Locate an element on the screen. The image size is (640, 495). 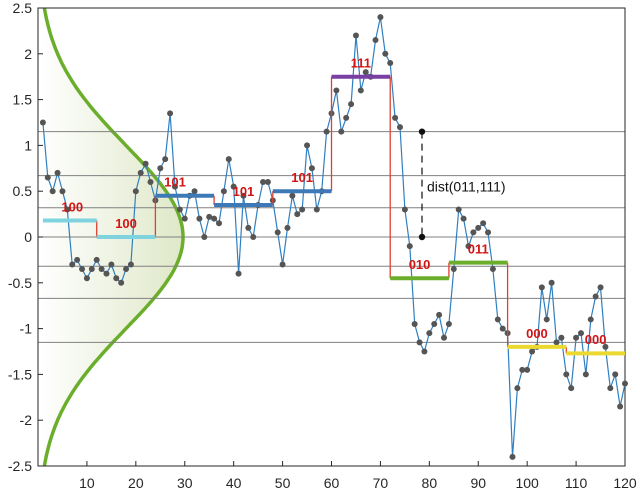
x-tick-label-7: 80 is located at coordinates (430, 483).